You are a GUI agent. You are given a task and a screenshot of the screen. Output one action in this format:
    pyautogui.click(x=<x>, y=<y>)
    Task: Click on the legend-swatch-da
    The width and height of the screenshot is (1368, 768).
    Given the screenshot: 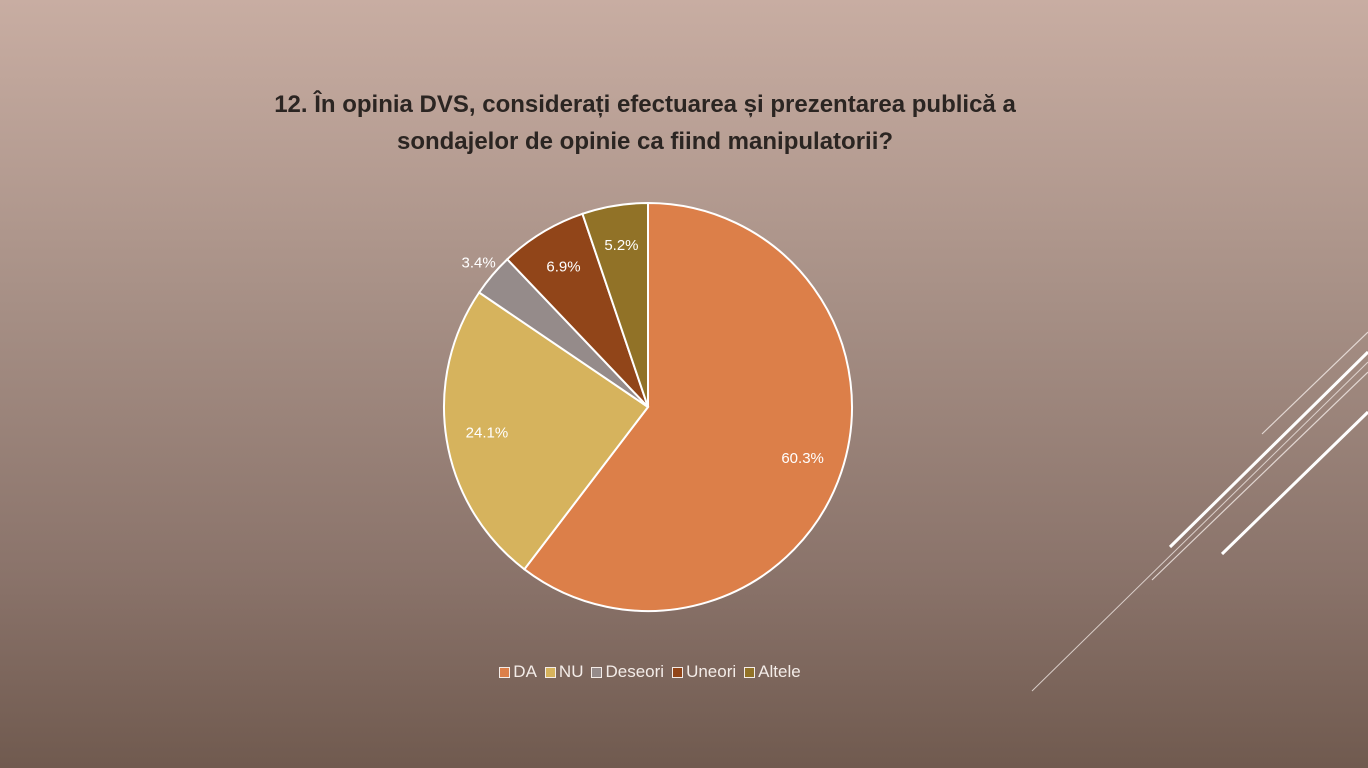 What is the action you would take?
    pyautogui.click(x=505, y=672)
    